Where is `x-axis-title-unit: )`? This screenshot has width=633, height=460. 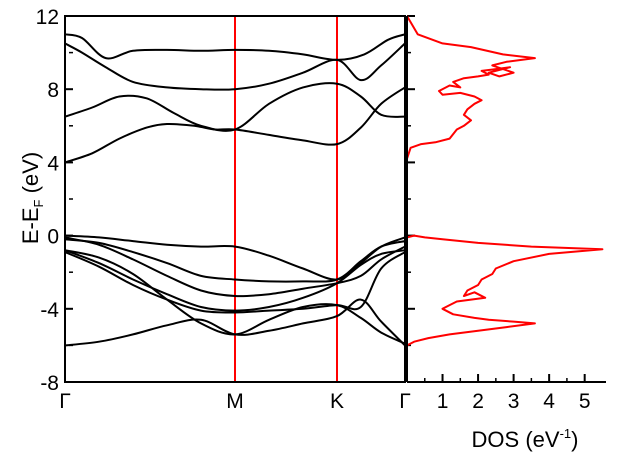 x-axis-title-unit: ) is located at coordinates (574, 439).